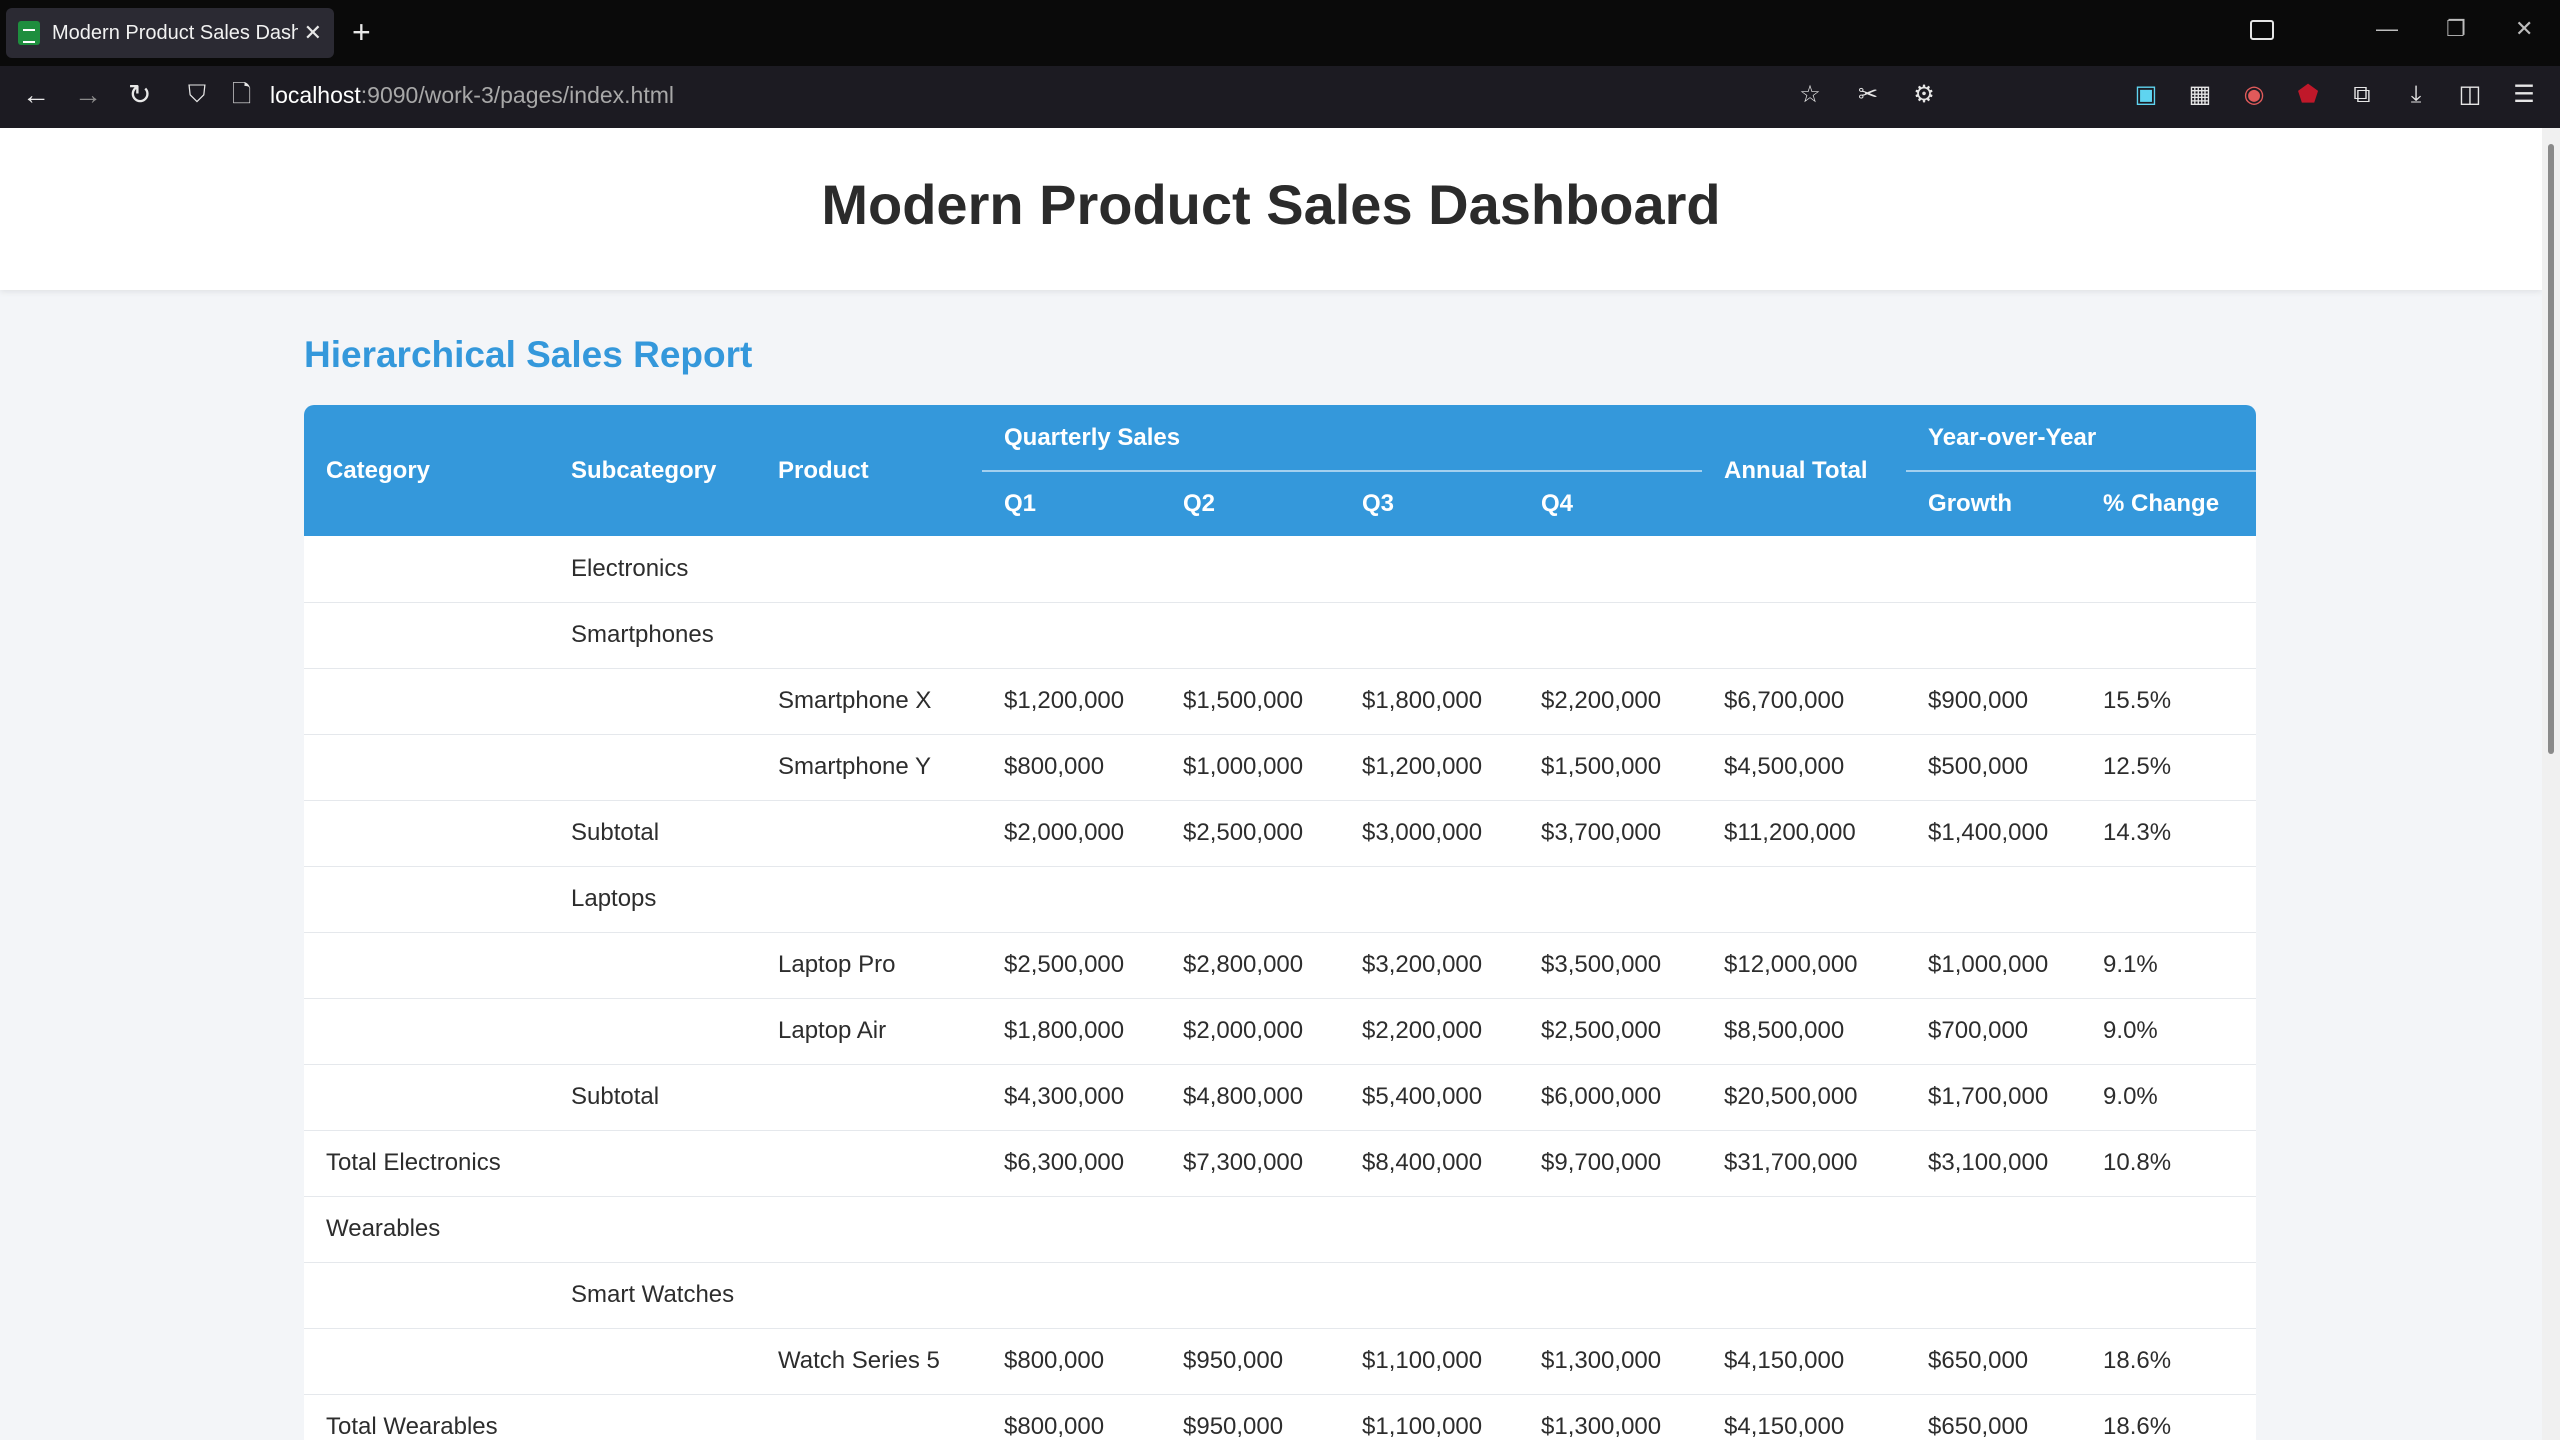 The width and height of the screenshot is (2560, 1440). Describe the element at coordinates (1868, 94) in the screenshot. I see `screenshot-icon: ✂` at that location.